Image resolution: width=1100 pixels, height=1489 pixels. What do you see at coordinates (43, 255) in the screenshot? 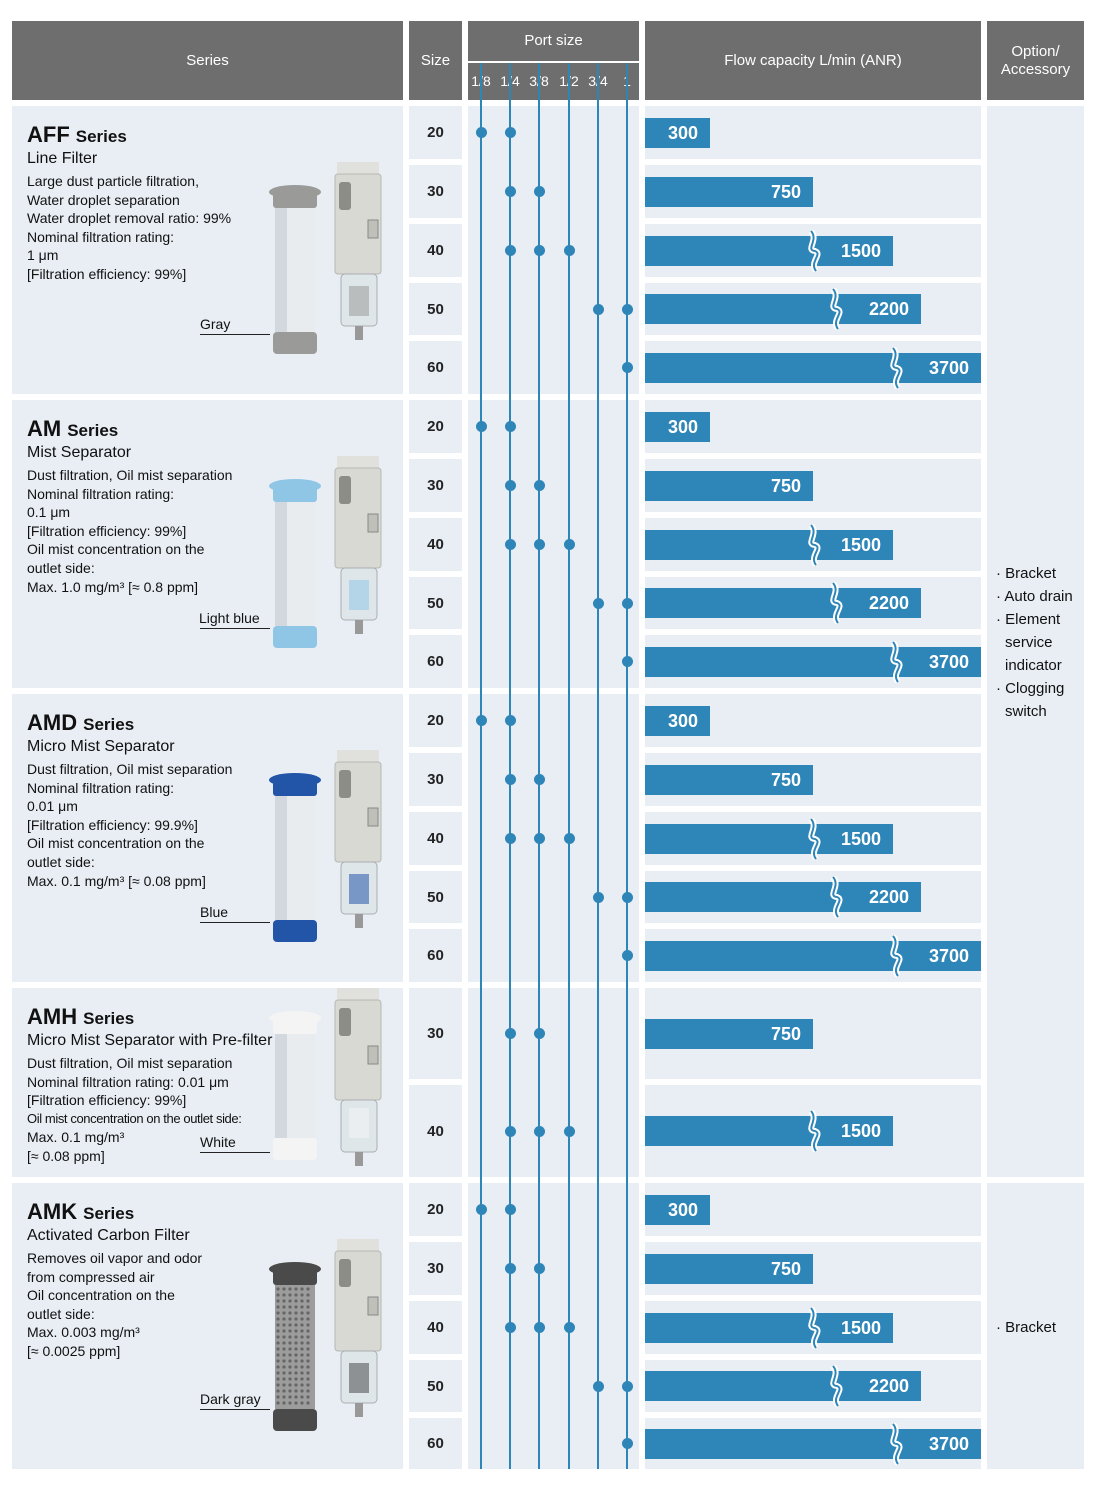
I see `description-line: 1 μm` at bounding box center [43, 255].